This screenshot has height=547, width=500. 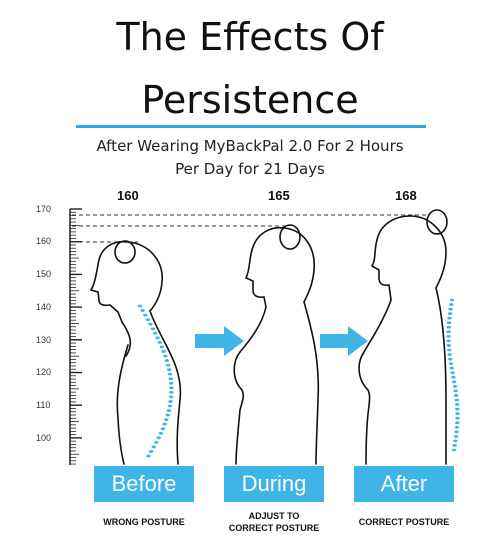 I want to click on ruler-label-150: 150, so click(x=44, y=274).